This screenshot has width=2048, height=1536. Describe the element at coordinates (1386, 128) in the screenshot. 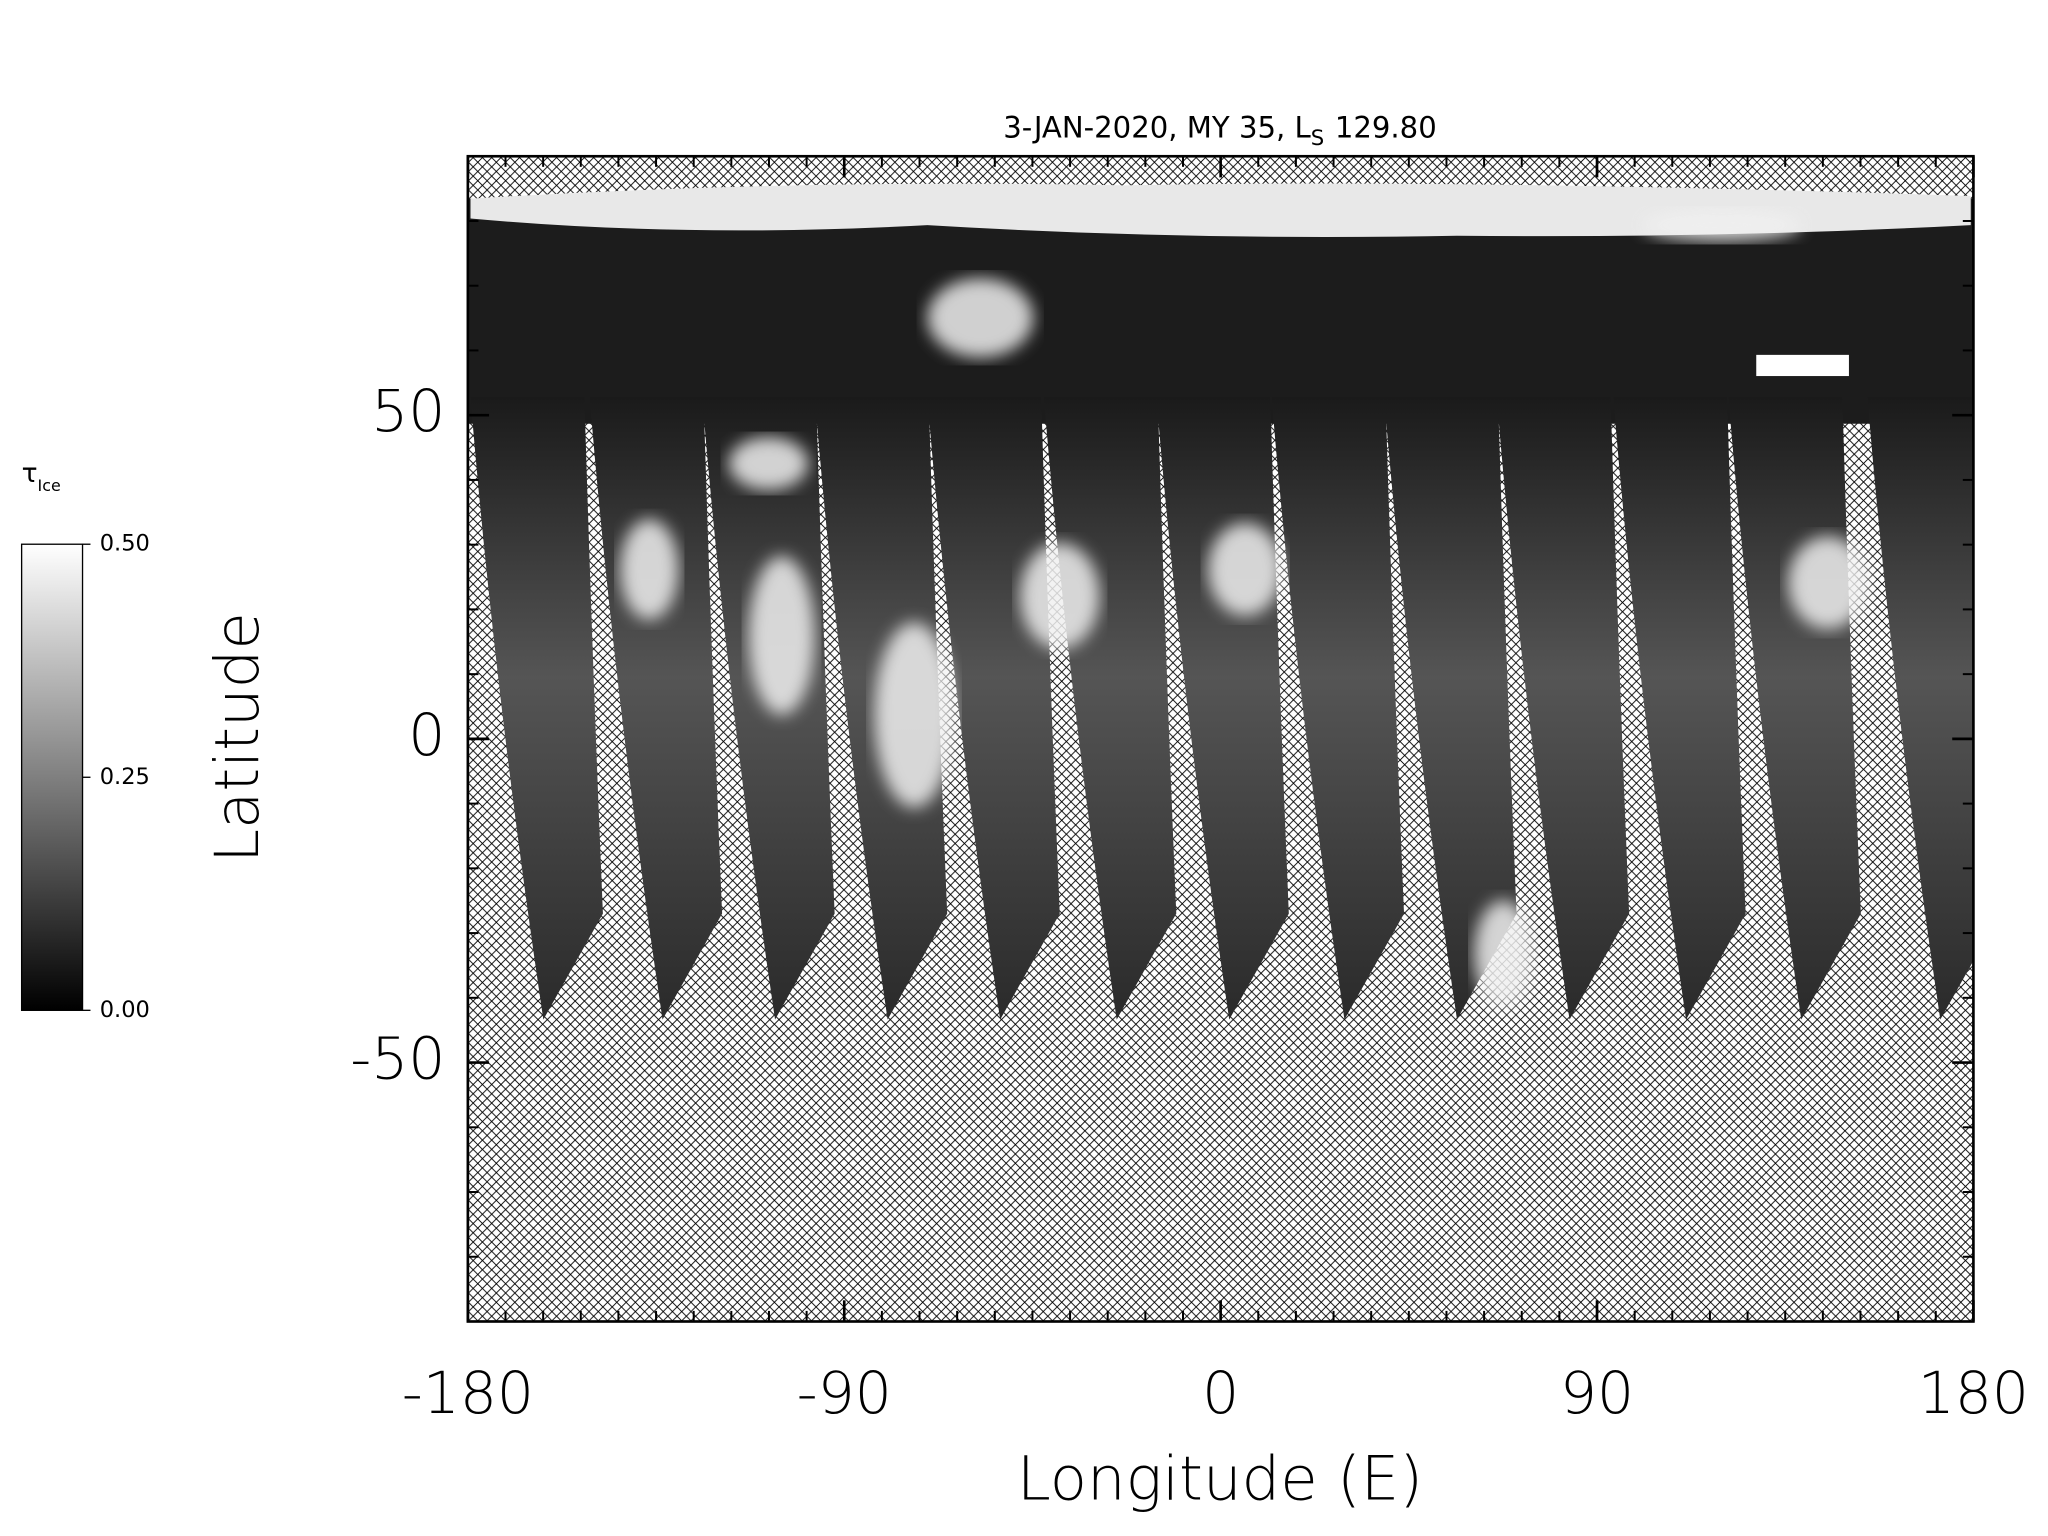

I see `title-ls-value: 129.80` at that location.